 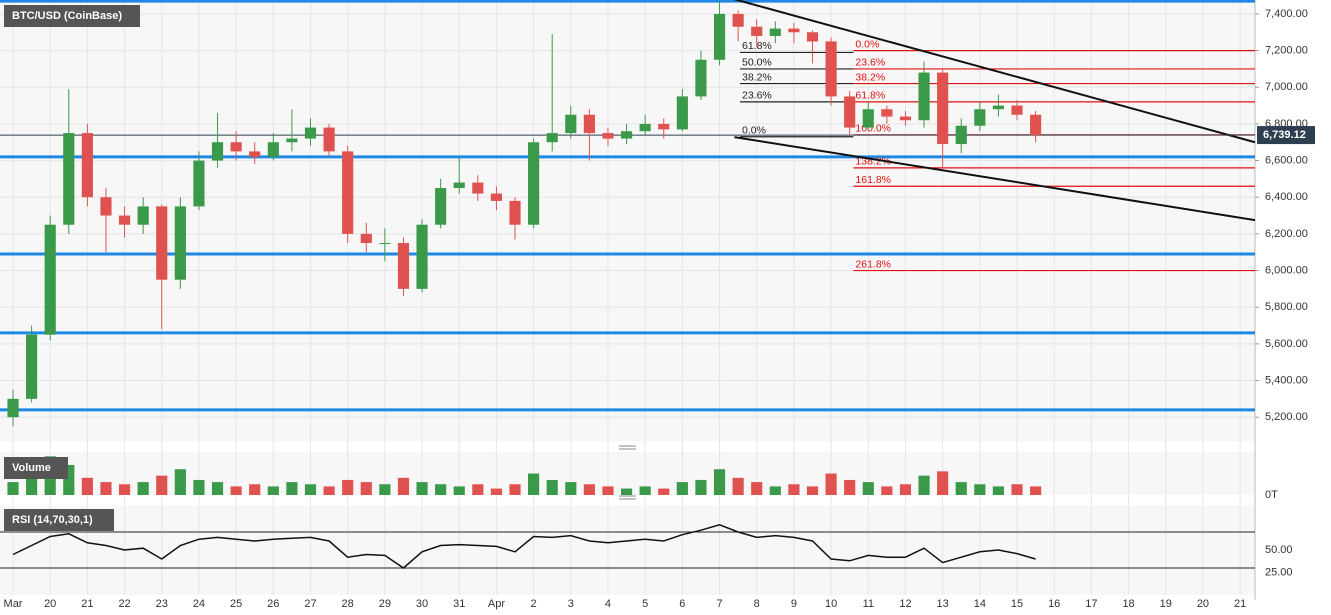 I want to click on x-tick-label: 14, so click(x=980, y=604).